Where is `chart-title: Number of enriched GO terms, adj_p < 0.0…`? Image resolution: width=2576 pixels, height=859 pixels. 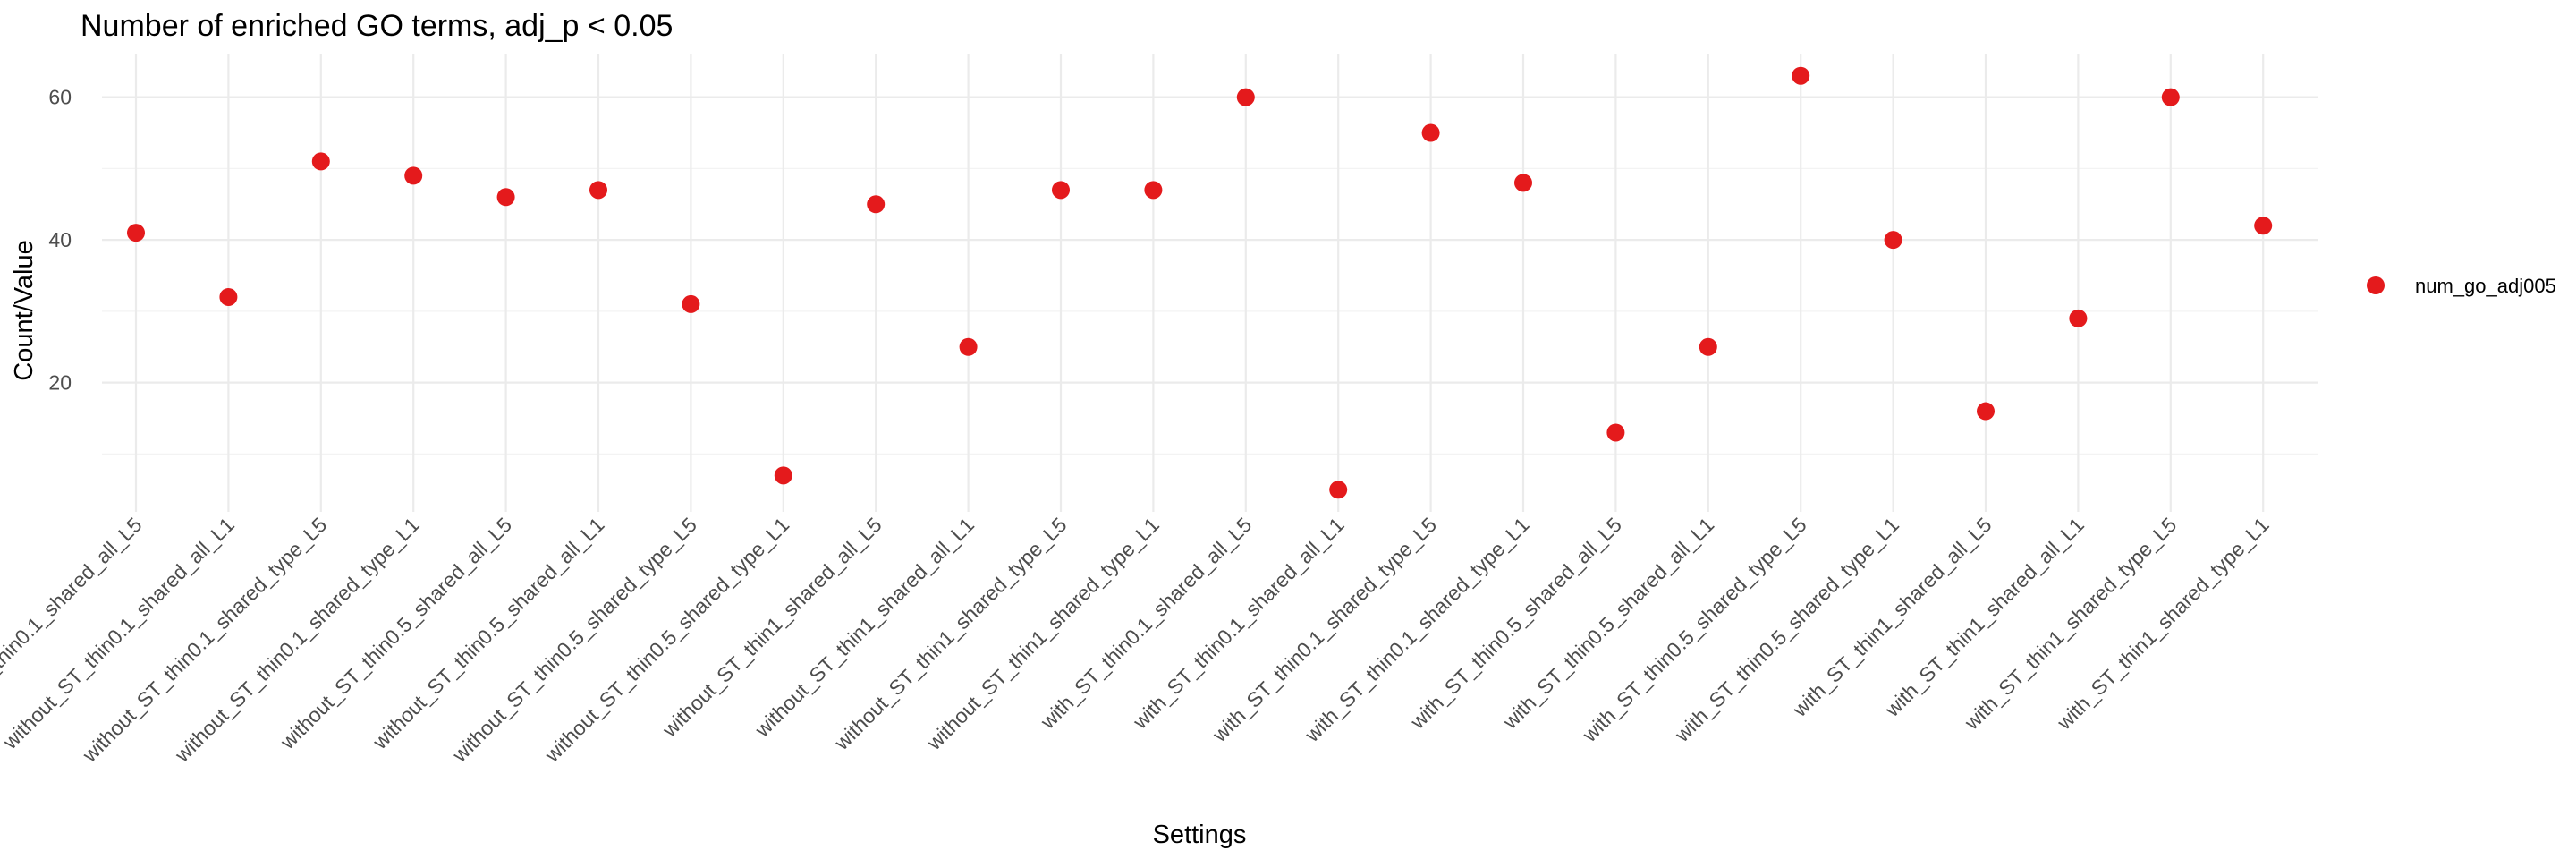 chart-title: Number of enriched GO terms, adj_p < 0.0… is located at coordinates (376, 26).